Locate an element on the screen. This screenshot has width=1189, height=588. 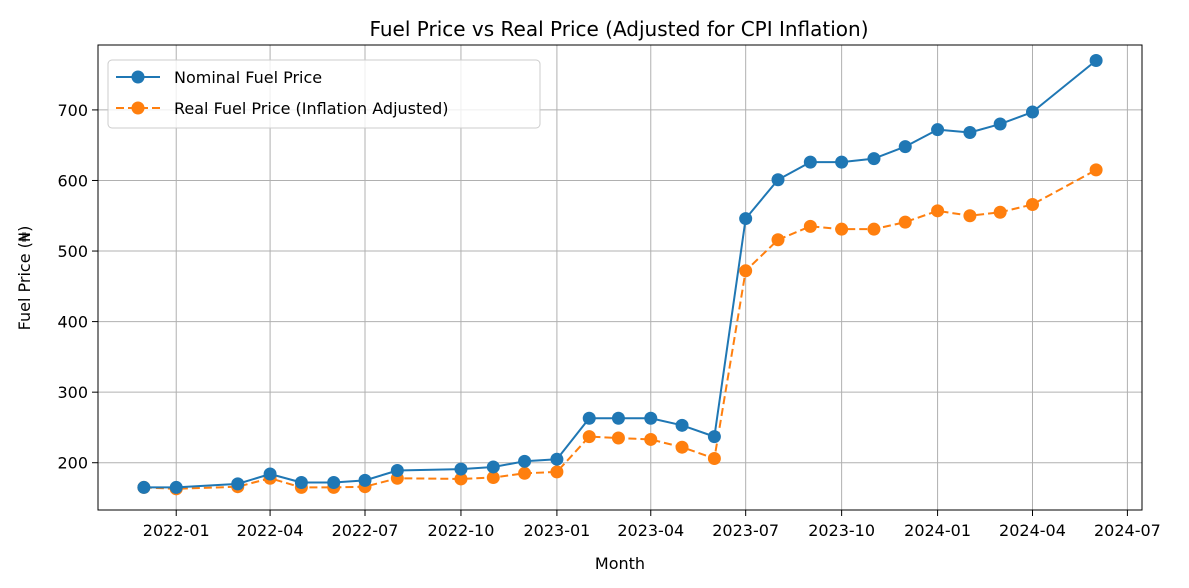
y-tick-label: 700 is located at coordinates (72, 110).